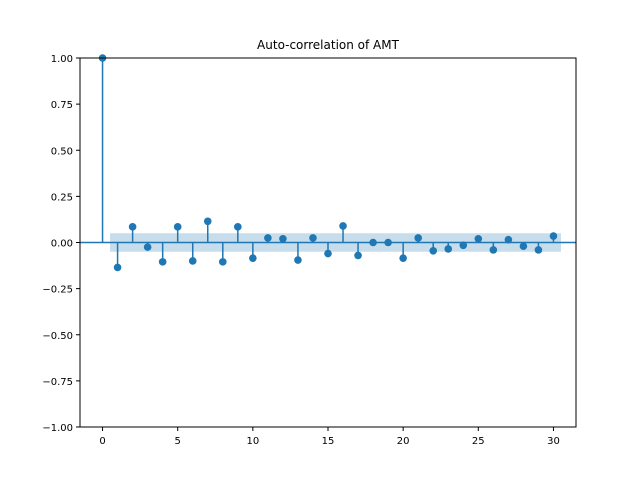 The image size is (640, 480). What do you see at coordinates (57, 290) in the screenshot?
I see `y-tick-label-3: −0.25` at bounding box center [57, 290].